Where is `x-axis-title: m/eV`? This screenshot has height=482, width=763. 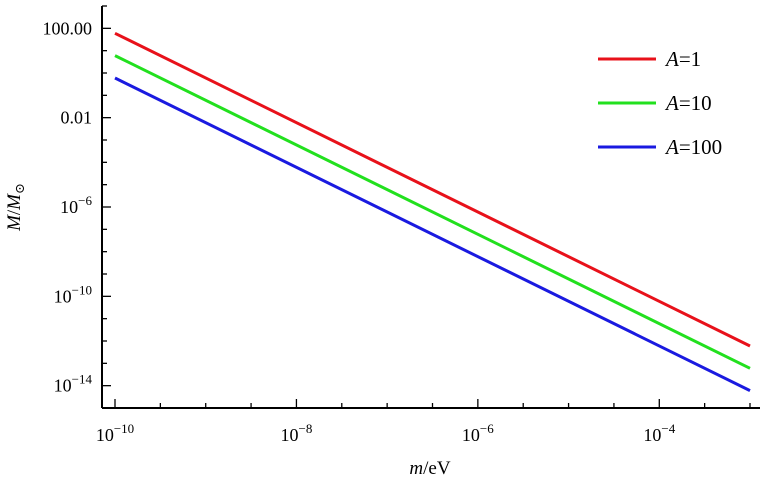
x-axis-title: m/eV is located at coordinates (429, 468).